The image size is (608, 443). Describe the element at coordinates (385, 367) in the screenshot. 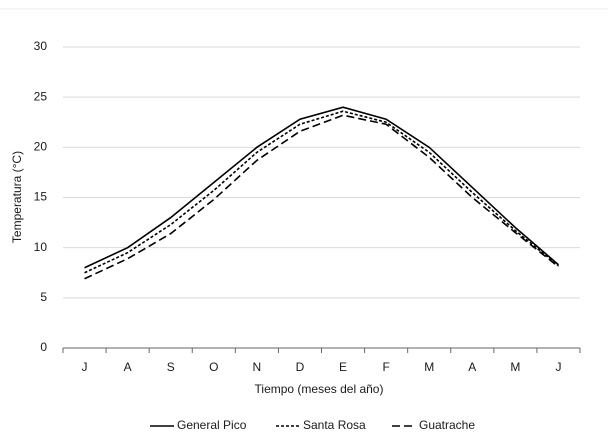

I see `x-tick-label: F` at that location.